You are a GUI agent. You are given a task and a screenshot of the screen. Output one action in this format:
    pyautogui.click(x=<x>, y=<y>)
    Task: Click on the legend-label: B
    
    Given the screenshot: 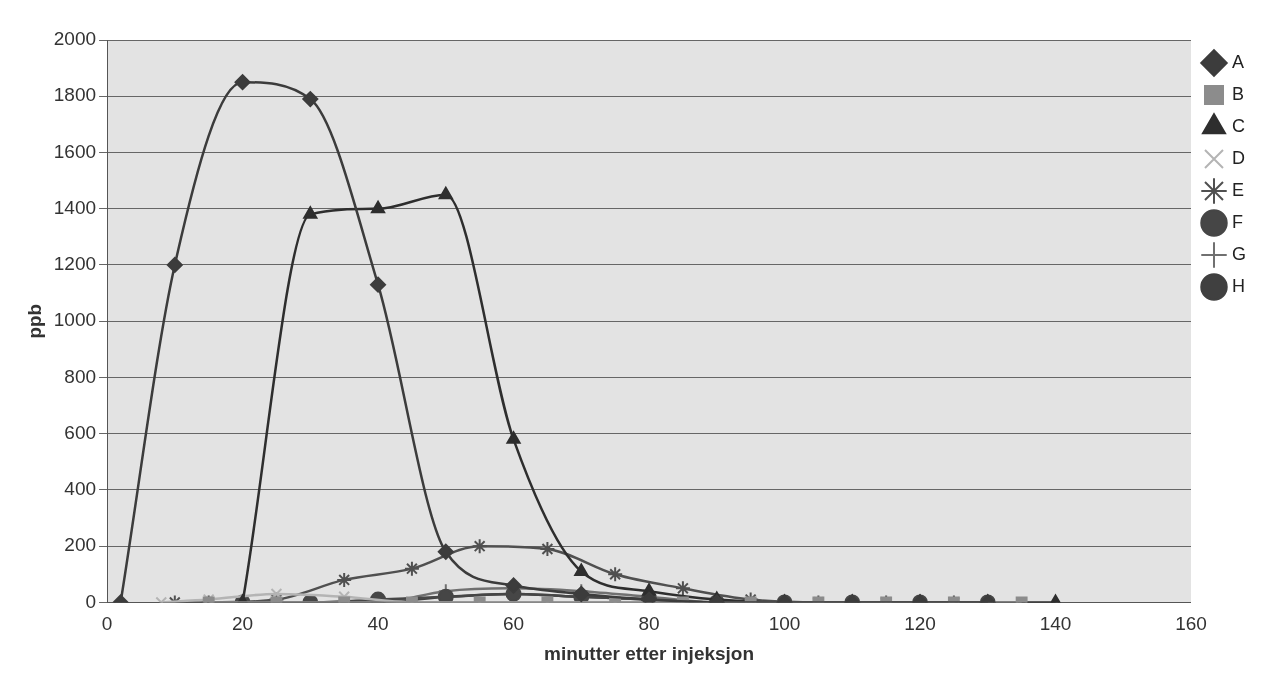 What is the action you would take?
    pyautogui.click(x=1238, y=93)
    